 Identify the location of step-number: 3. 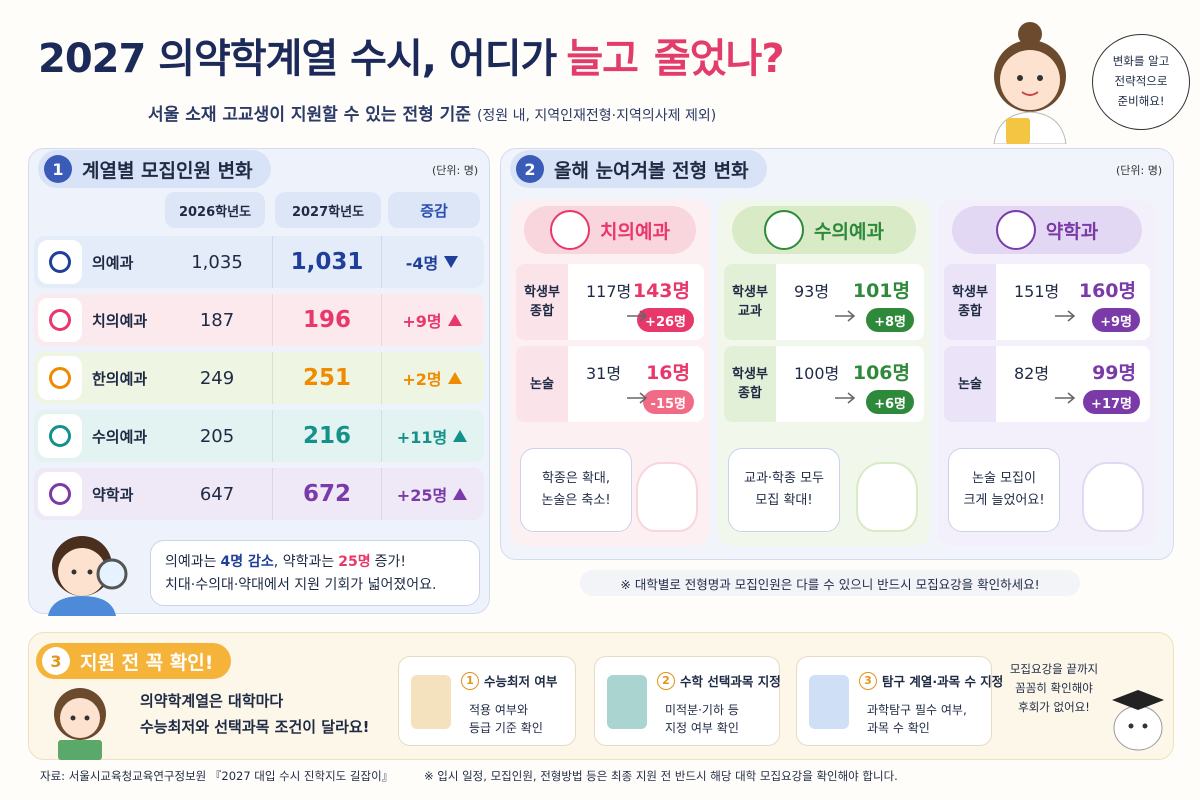
(868, 680).